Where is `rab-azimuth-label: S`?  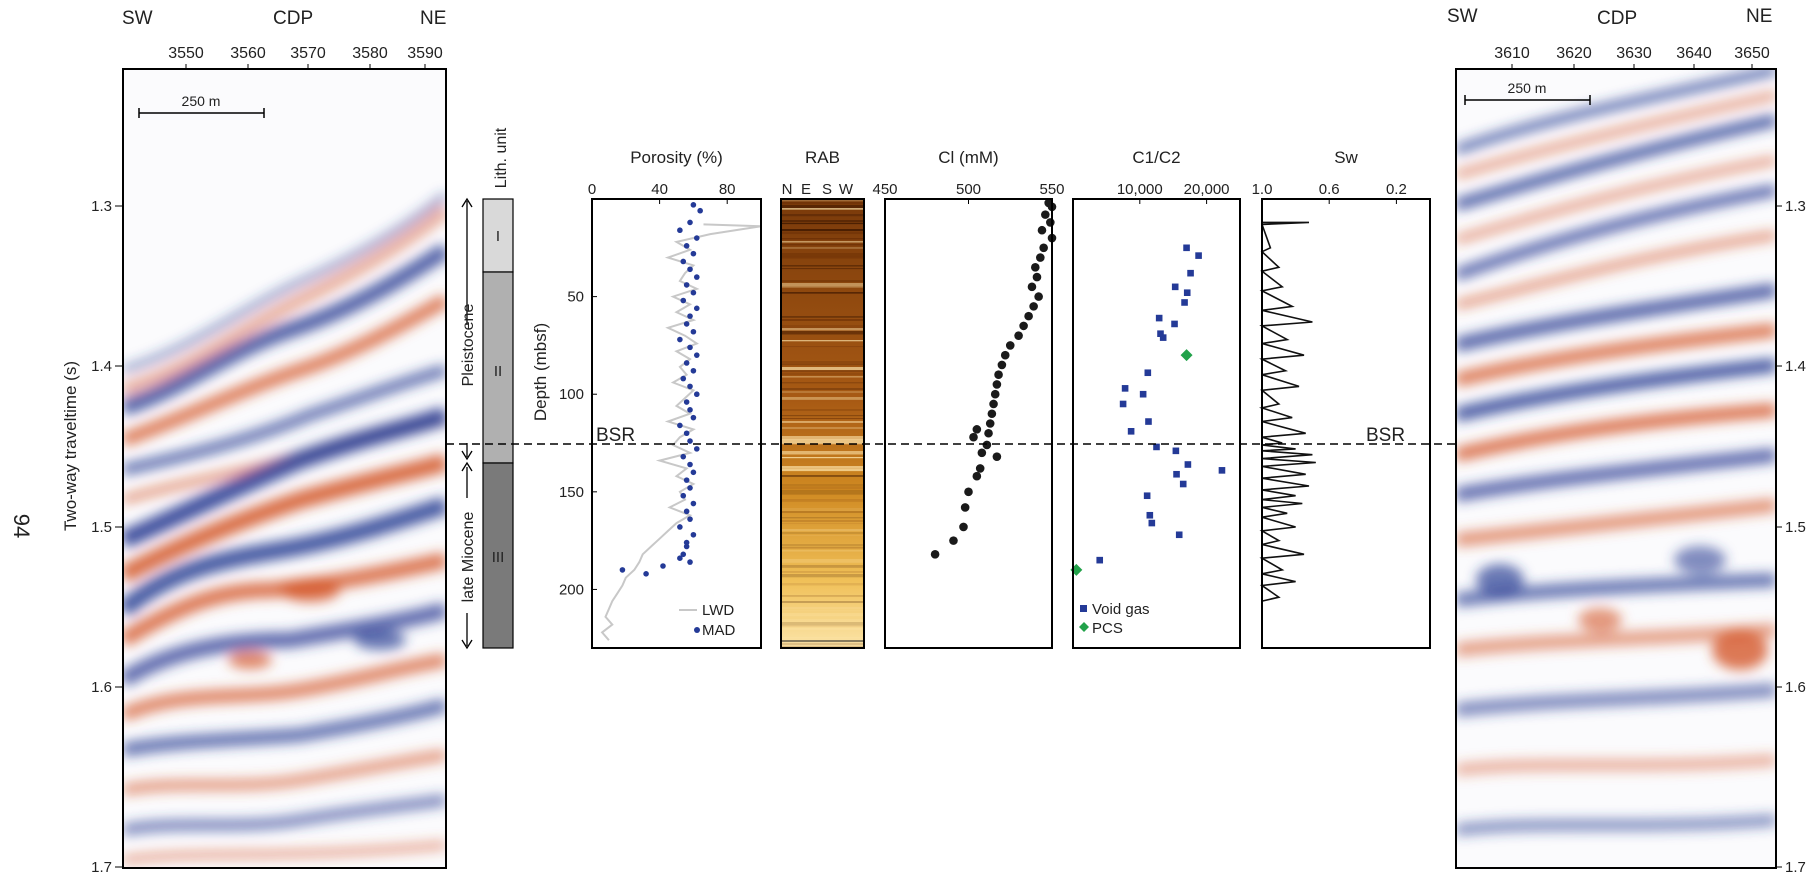
rab-azimuth-label: S is located at coordinates (827, 189).